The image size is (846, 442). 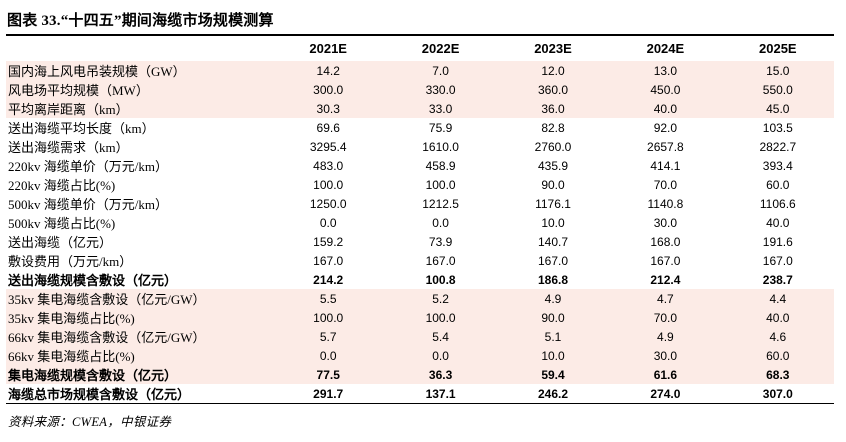 What do you see at coordinates (62, 223) in the screenshot?
I see `row-label: 500kv 海缆占比(%)` at bounding box center [62, 223].